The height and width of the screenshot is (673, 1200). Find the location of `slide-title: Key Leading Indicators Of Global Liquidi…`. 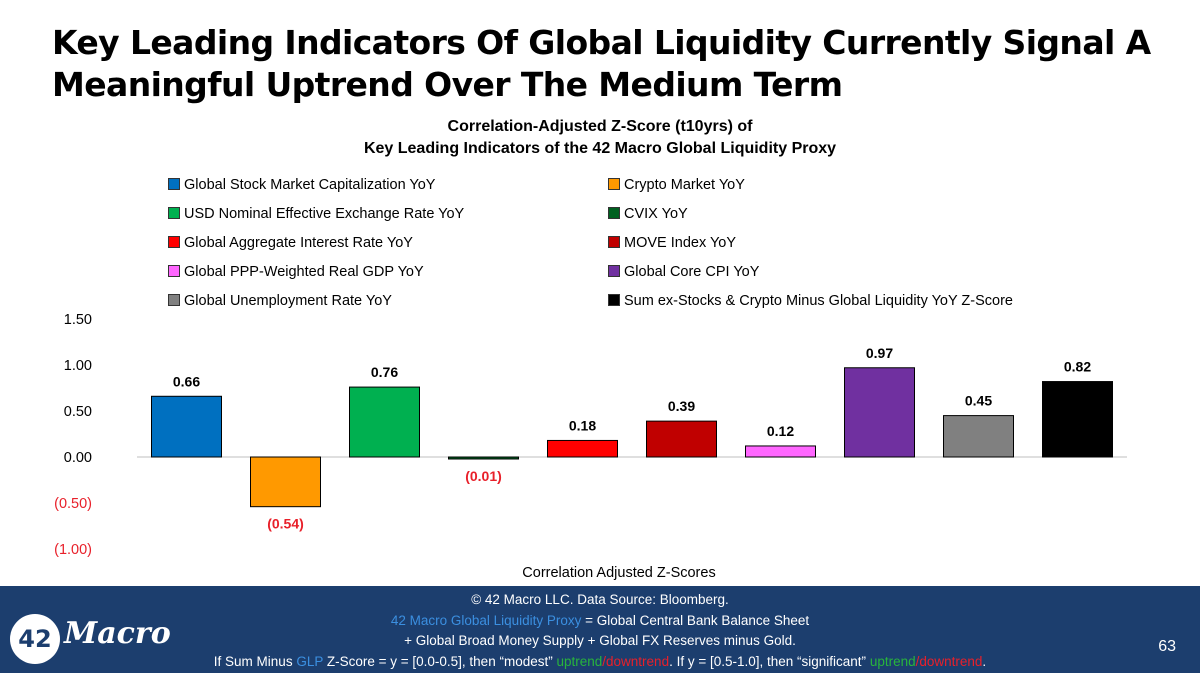

slide-title: Key Leading Indicators Of Global Liquidi… is located at coordinates (601, 63).